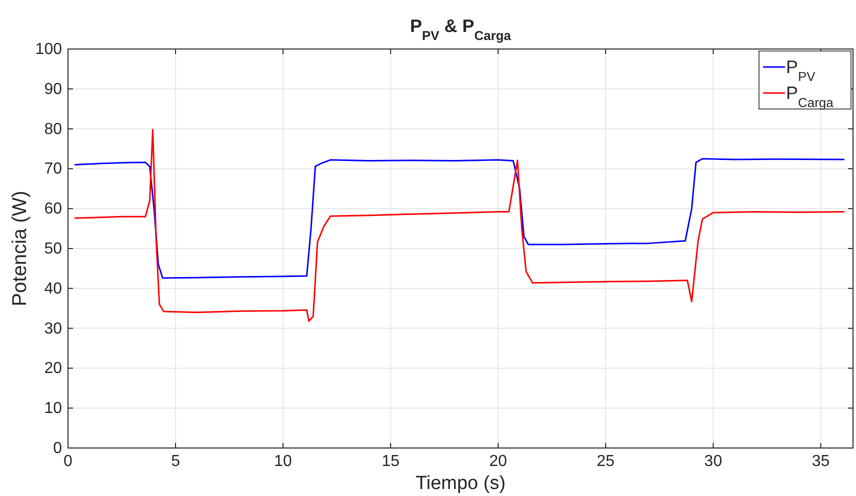 The width and height of the screenshot is (856, 496). What do you see at coordinates (53, 129) in the screenshot?
I see `y-tick-label: 80` at bounding box center [53, 129].